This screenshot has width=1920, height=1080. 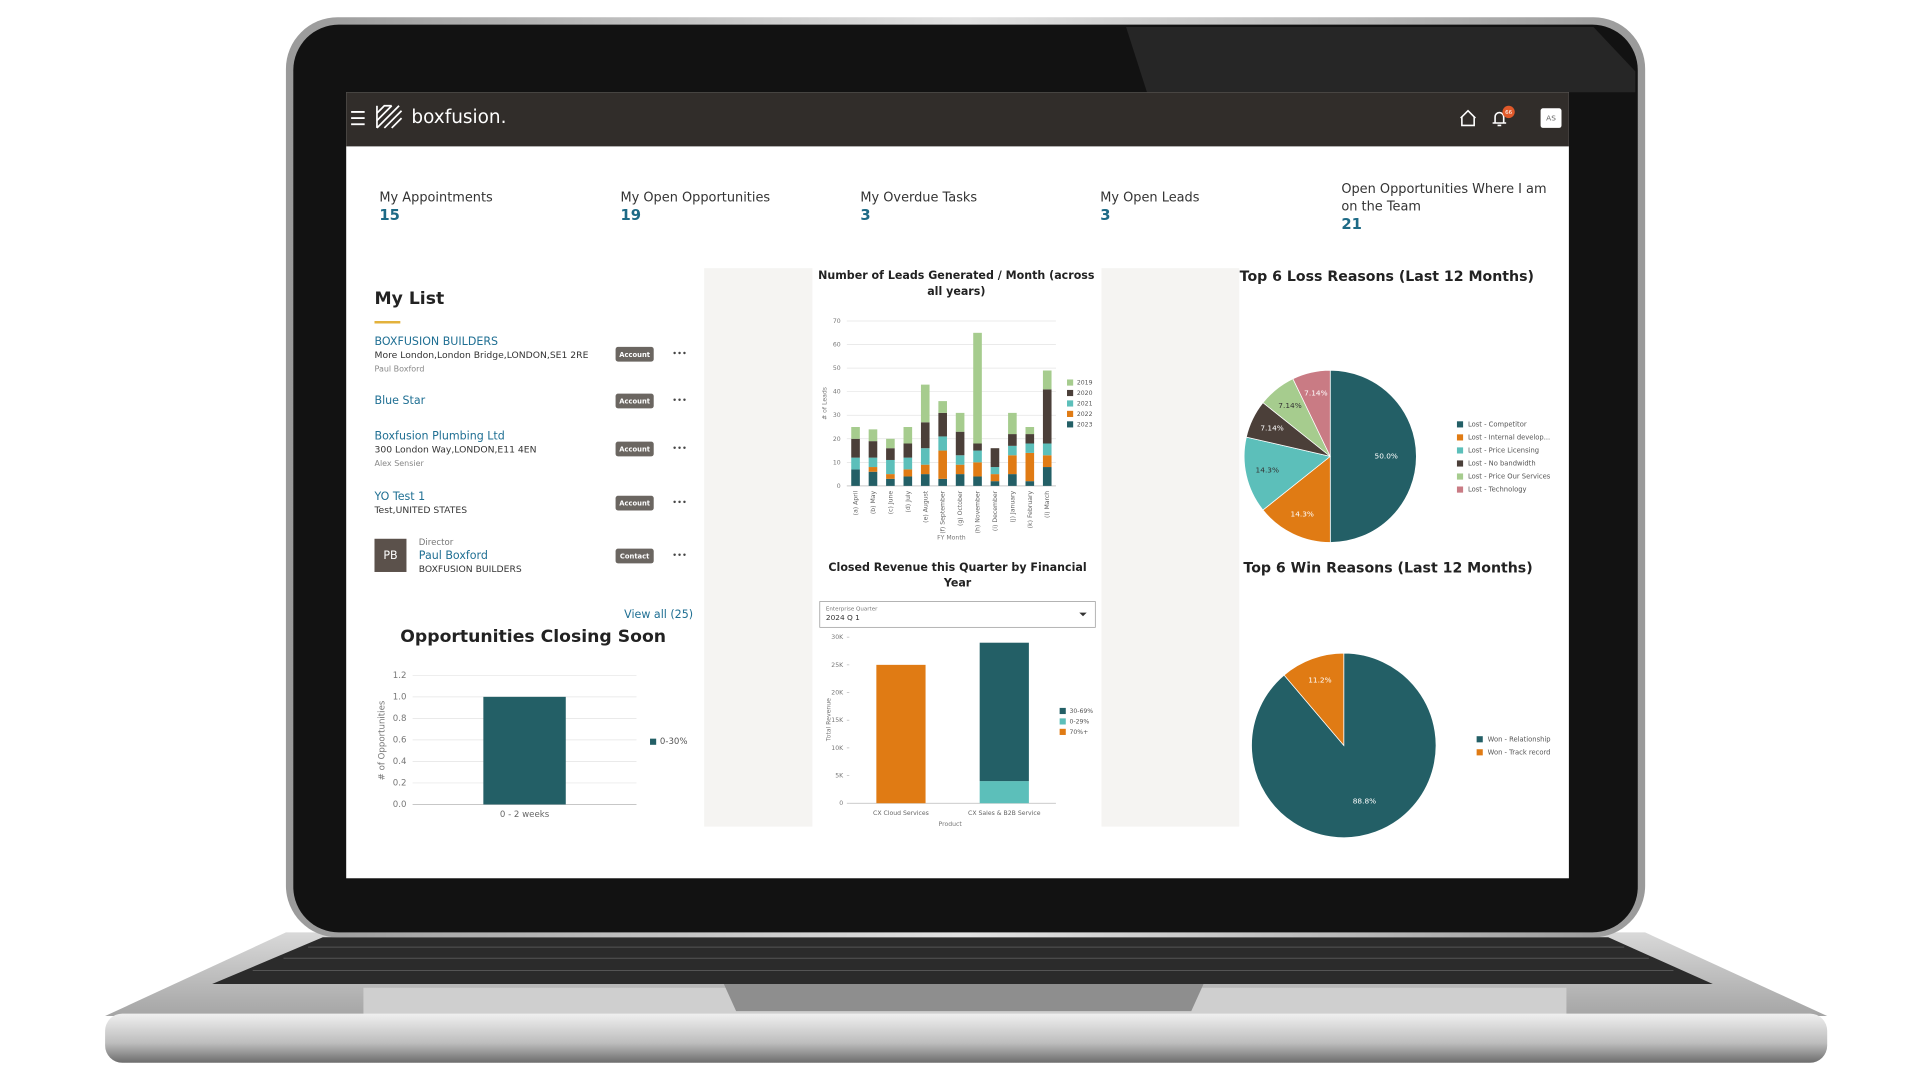 I want to click on view-all-link: View all (25), so click(x=658, y=614).